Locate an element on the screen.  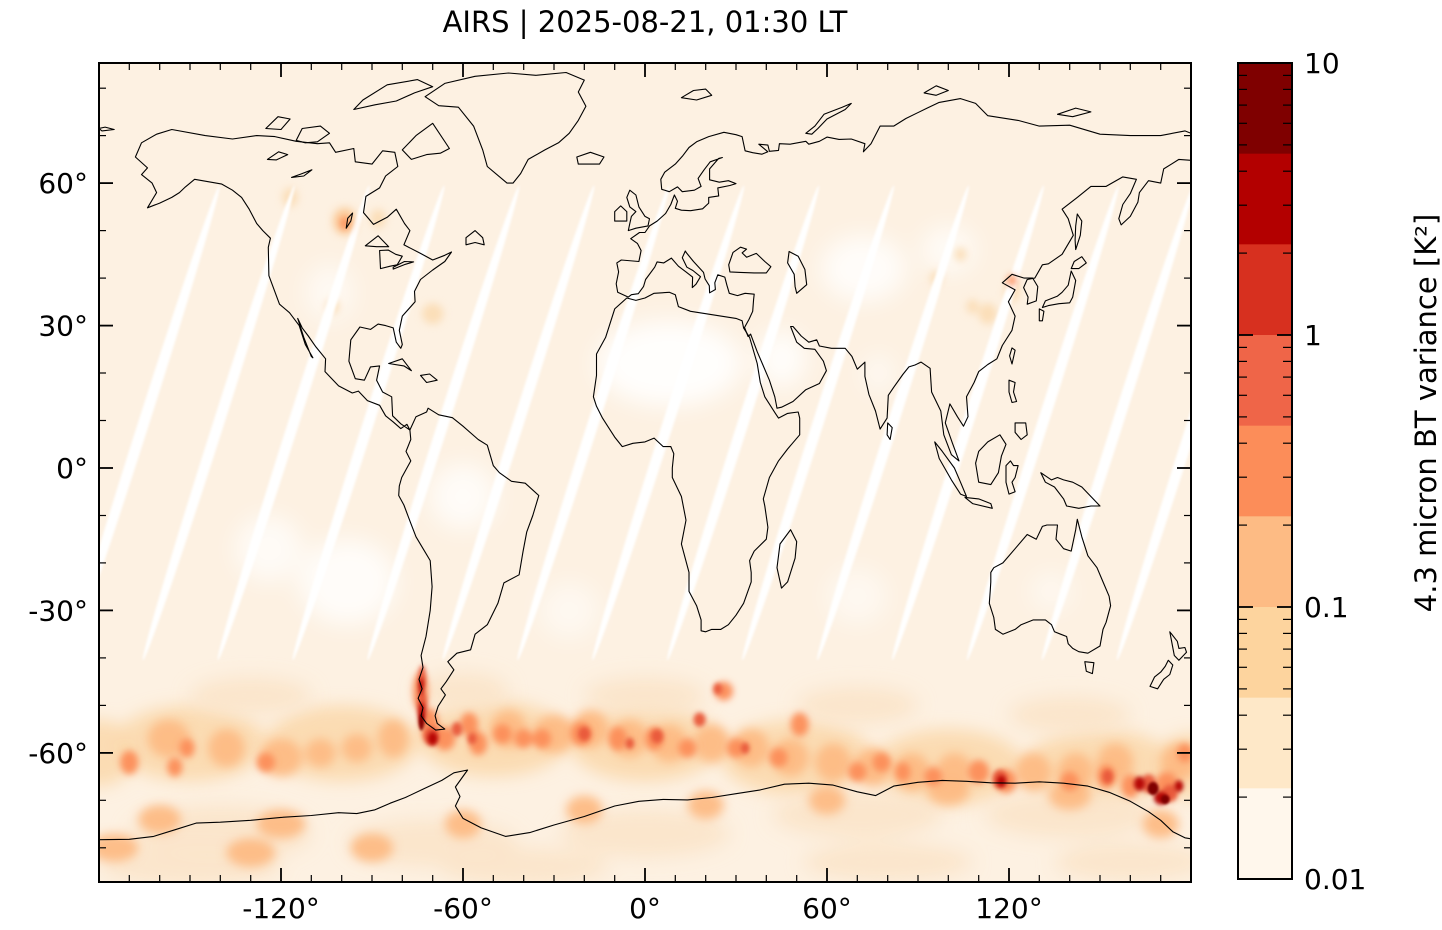
coast-new-zealand-south is located at coordinates (1161, 674).